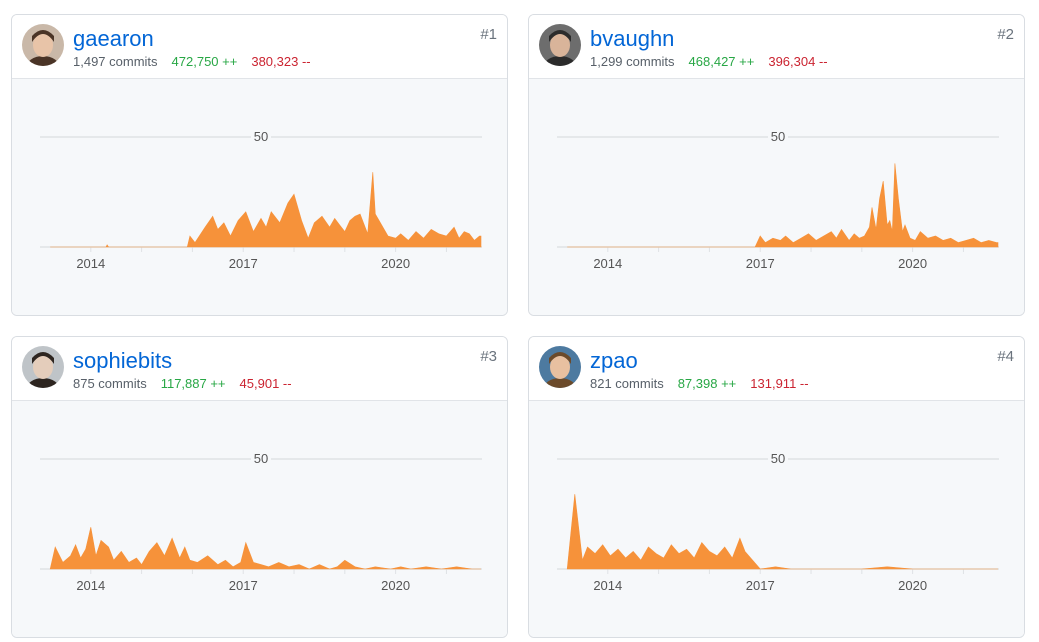 This screenshot has width=1039, height=642. What do you see at coordinates (123, 360) in the screenshot?
I see `username-link: sophiebits` at bounding box center [123, 360].